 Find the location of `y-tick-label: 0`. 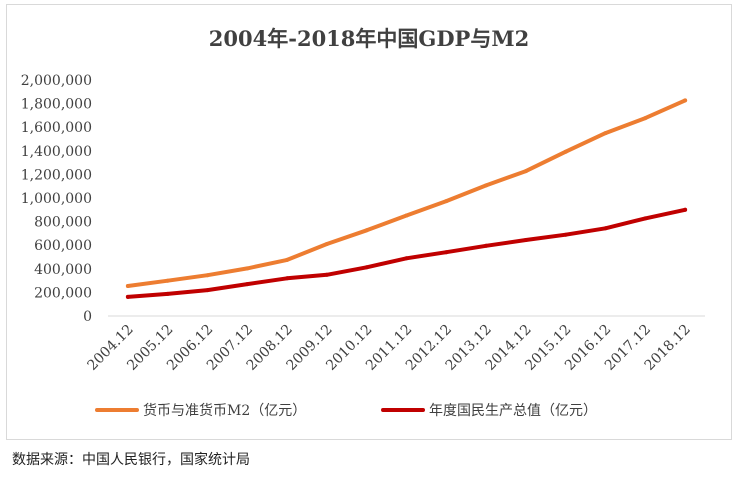

y-tick-label: 0 is located at coordinates (87, 317).